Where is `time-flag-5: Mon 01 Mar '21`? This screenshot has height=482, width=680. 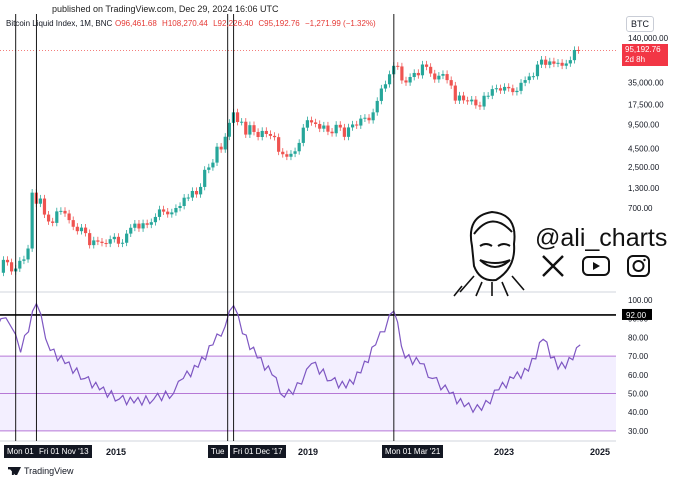 time-flag-5: Mon 01 Mar '21 is located at coordinates (413, 451).